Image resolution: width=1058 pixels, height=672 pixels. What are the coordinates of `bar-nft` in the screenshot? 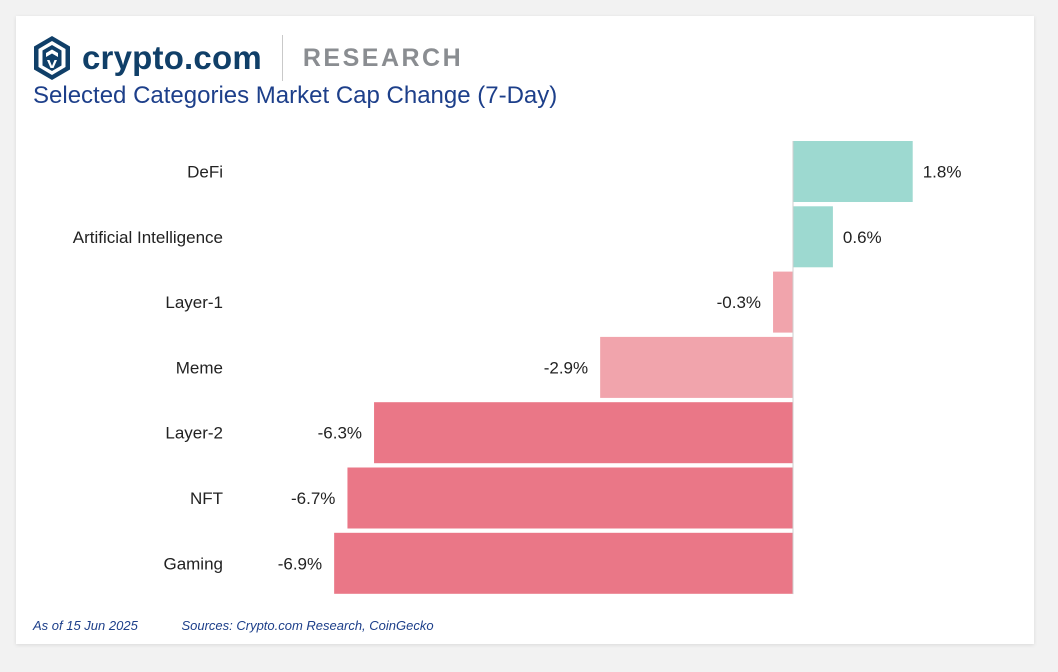 It's located at (570, 498).